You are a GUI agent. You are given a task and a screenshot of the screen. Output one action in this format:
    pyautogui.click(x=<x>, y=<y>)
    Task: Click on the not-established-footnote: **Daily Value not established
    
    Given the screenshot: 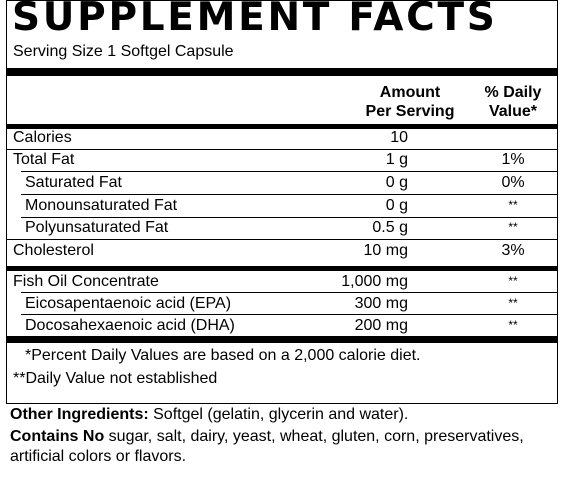 What is the action you would take?
    pyautogui.click(x=115, y=378)
    